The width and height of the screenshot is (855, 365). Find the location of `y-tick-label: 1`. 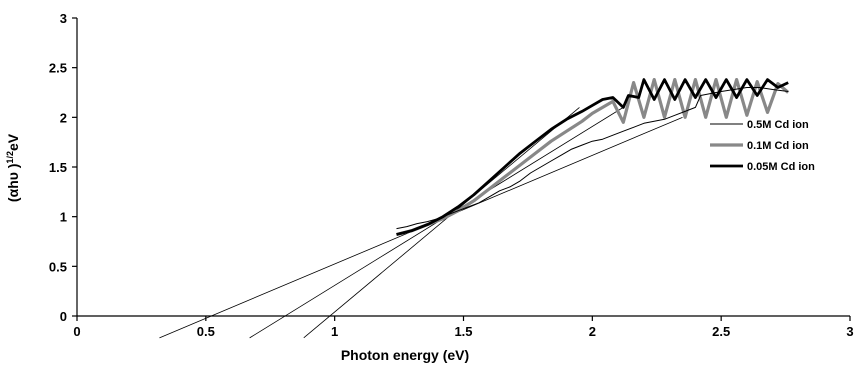

y-tick-label: 1 is located at coordinates (63, 217).